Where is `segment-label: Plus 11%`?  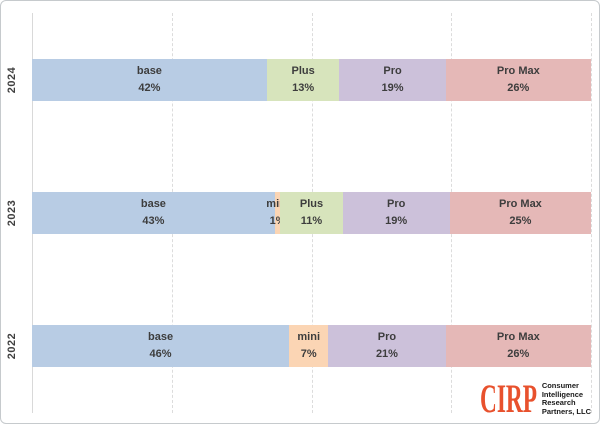
segment-label: Plus 11% is located at coordinates (311, 213).